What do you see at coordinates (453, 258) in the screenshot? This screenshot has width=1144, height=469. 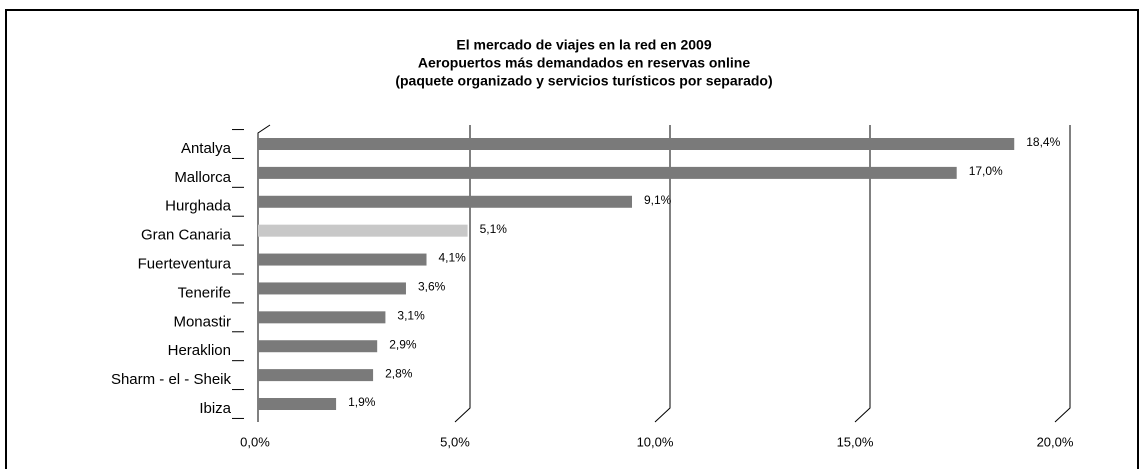 I see `value-label: 4,1%` at bounding box center [453, 258].